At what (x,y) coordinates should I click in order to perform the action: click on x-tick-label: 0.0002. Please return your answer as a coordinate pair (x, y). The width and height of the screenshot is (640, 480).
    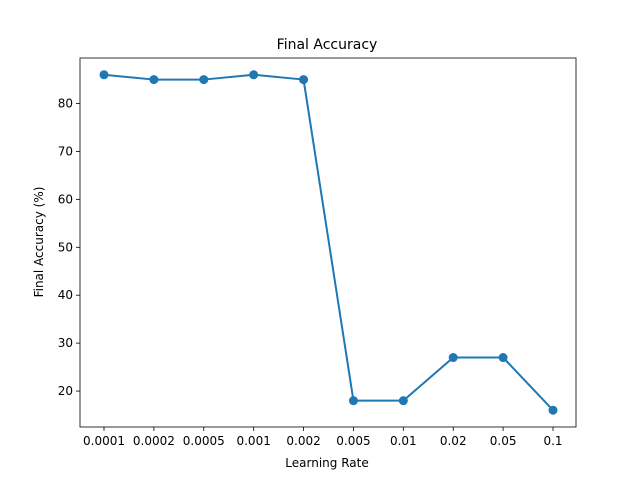
    Looking at the image, I should click on (154, 441).